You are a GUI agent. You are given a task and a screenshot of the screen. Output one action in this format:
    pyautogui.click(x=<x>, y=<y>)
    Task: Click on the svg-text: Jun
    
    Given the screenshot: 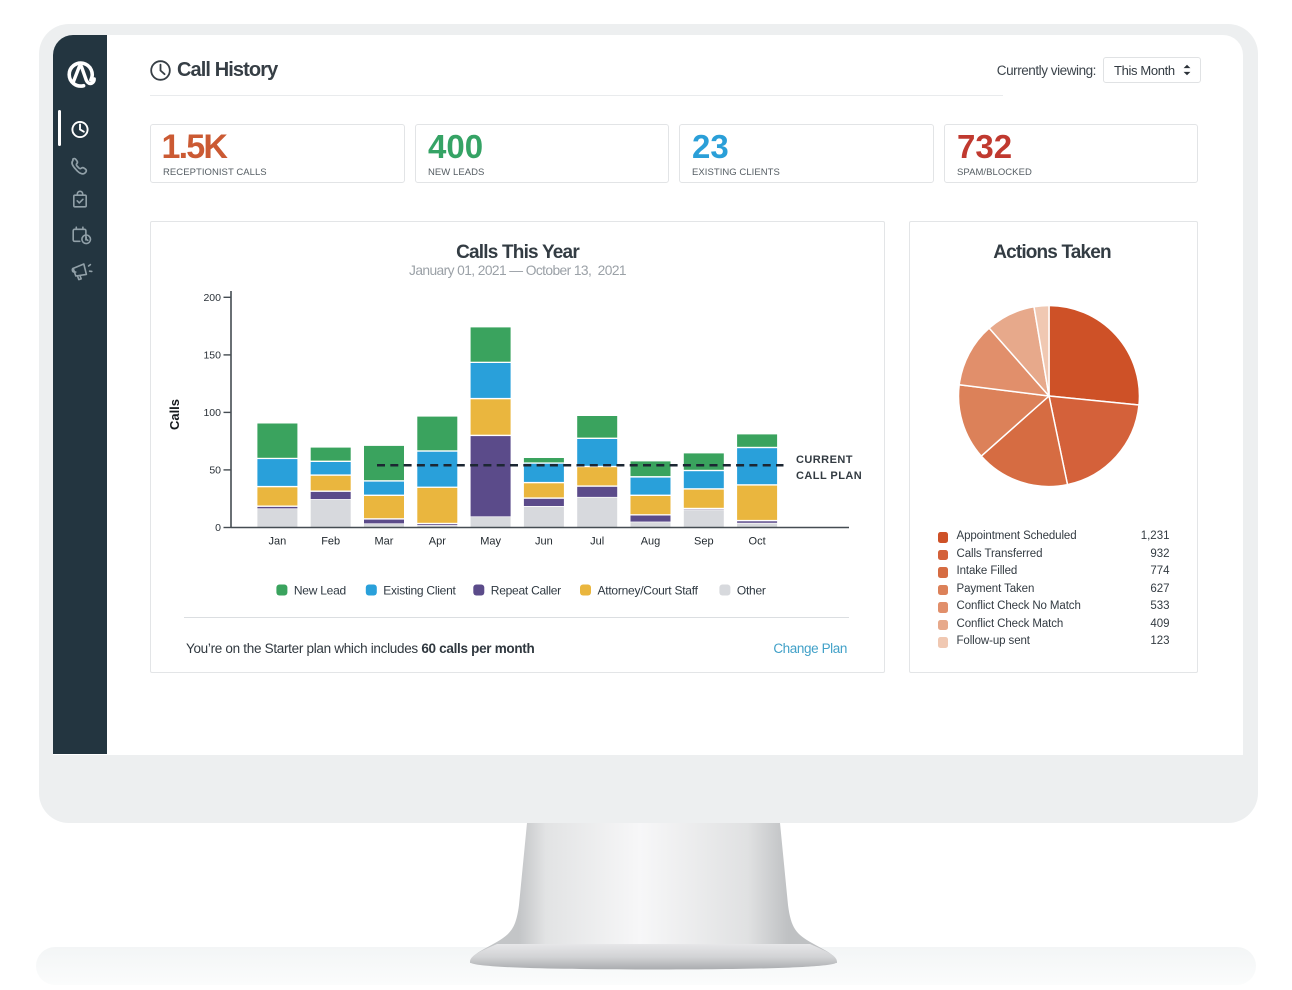 What is the action you would take?
    pyautogui.click(x=544, y=542)
    